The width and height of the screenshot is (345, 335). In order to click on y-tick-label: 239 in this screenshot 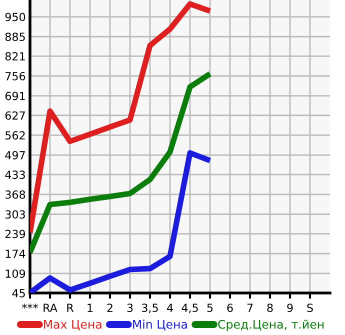, I will do `click(15, 234)`.